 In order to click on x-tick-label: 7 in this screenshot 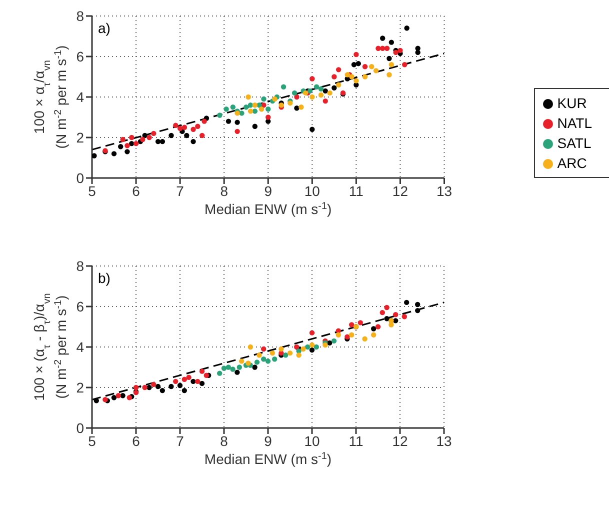, I will do `click(180, 190)`.